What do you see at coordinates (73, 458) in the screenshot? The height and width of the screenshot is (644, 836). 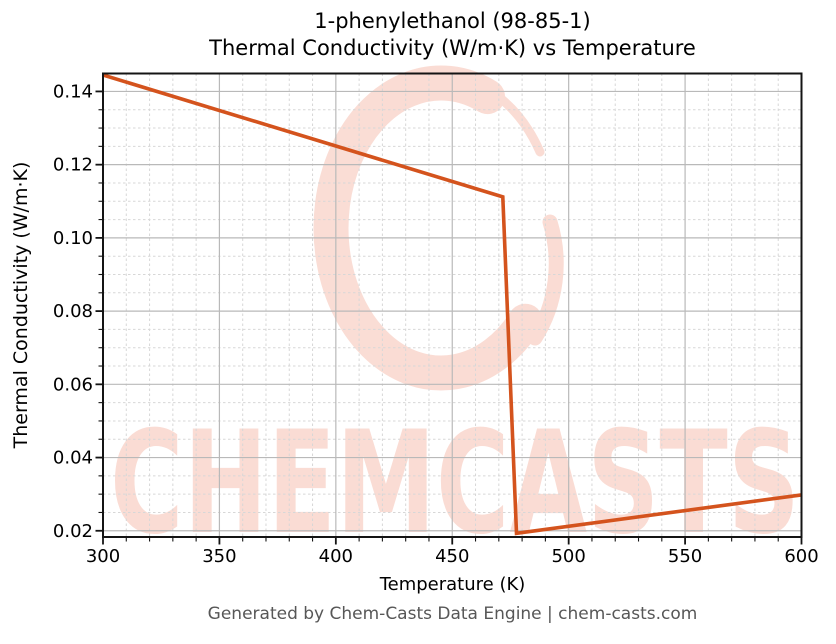 I see `y-tick-label: 0.04` at bounding box center [73, 458].